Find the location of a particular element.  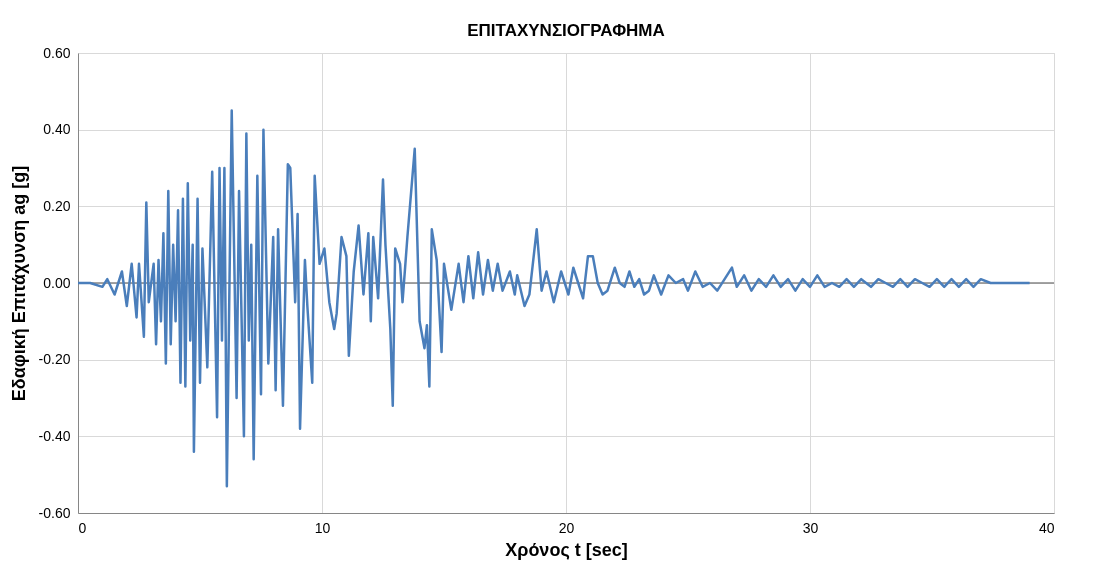

y-tick-label: 0.40 is located at coordinates (57, 129).